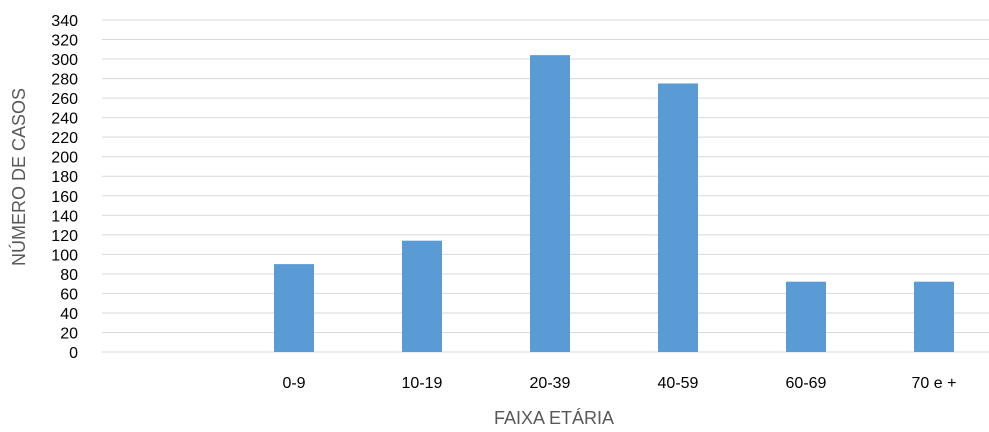 The width and height of the screenshot is (989, 432). What do you see at coordinates (64, 60) in the screenshot?
I see `y-tick-label: 300` at bounding box center [64, 60].